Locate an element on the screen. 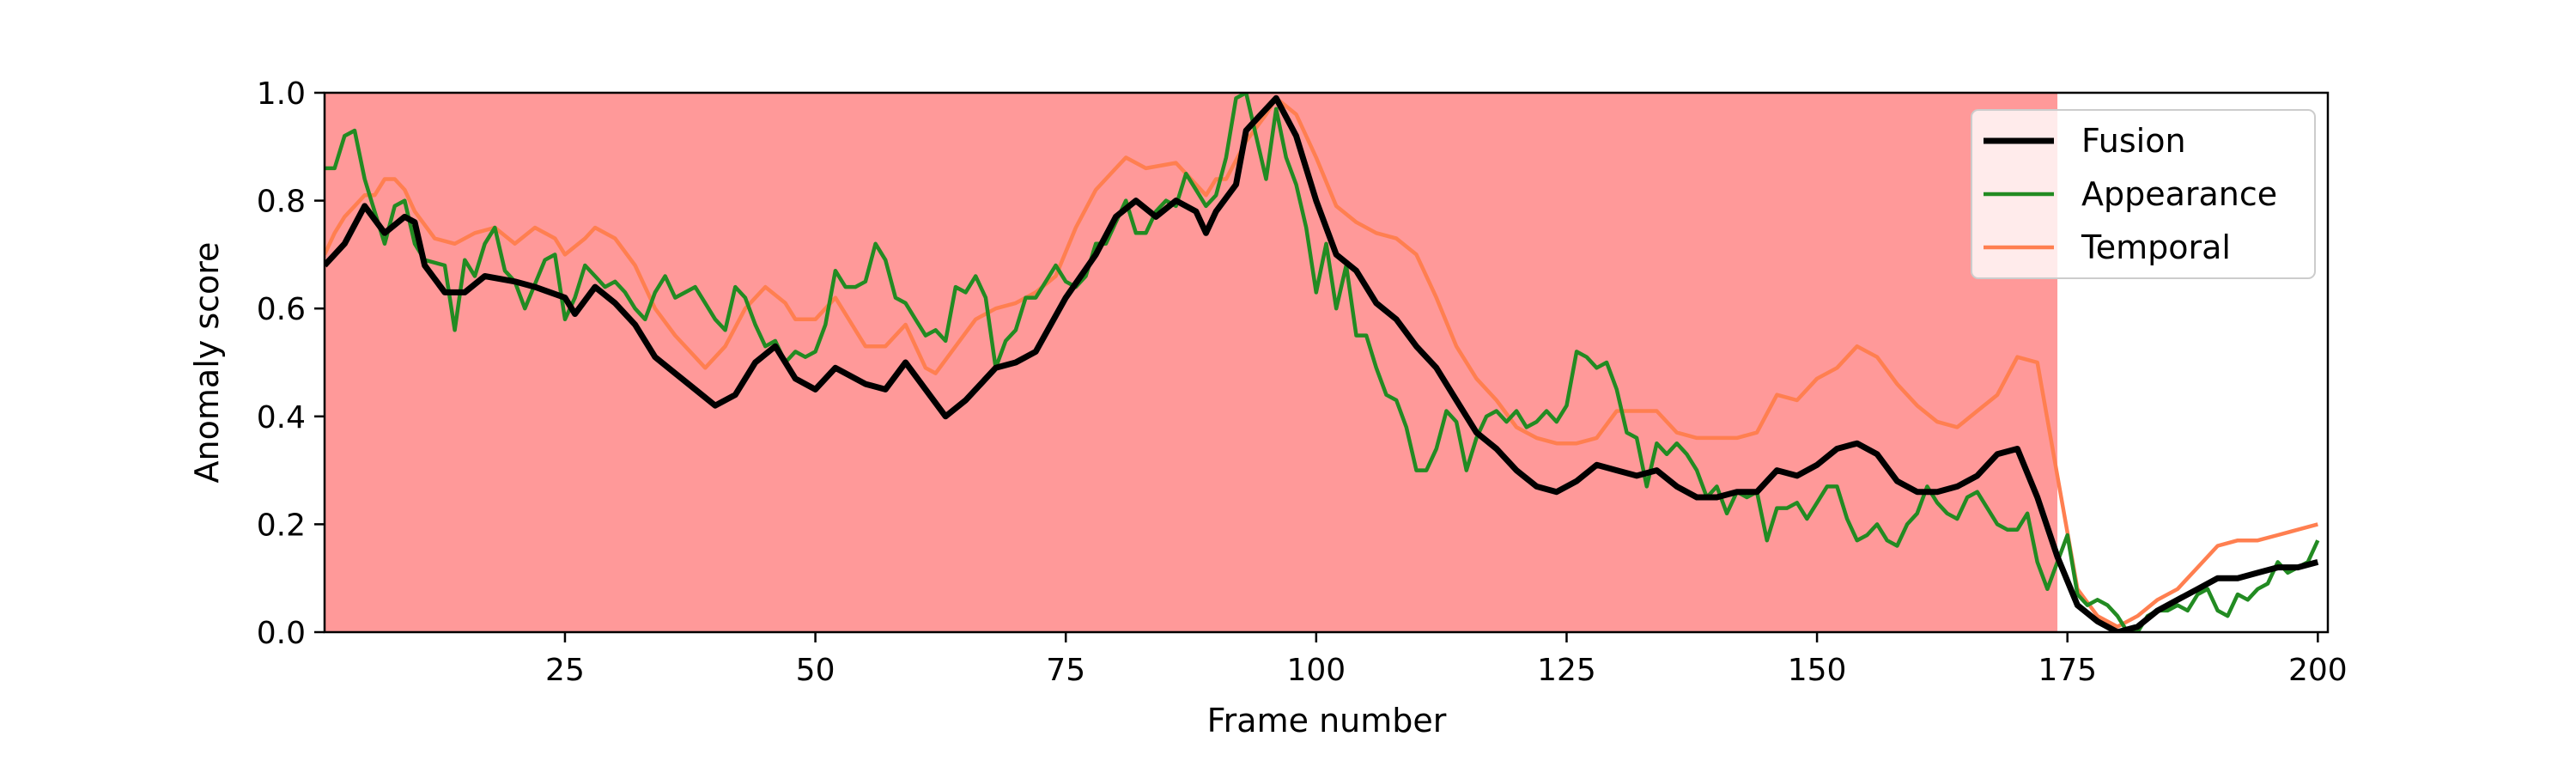 The height and width of the screenshot is (773, 2576). legend-label-appearance: Appearance is located at coordinates (2179, 194).